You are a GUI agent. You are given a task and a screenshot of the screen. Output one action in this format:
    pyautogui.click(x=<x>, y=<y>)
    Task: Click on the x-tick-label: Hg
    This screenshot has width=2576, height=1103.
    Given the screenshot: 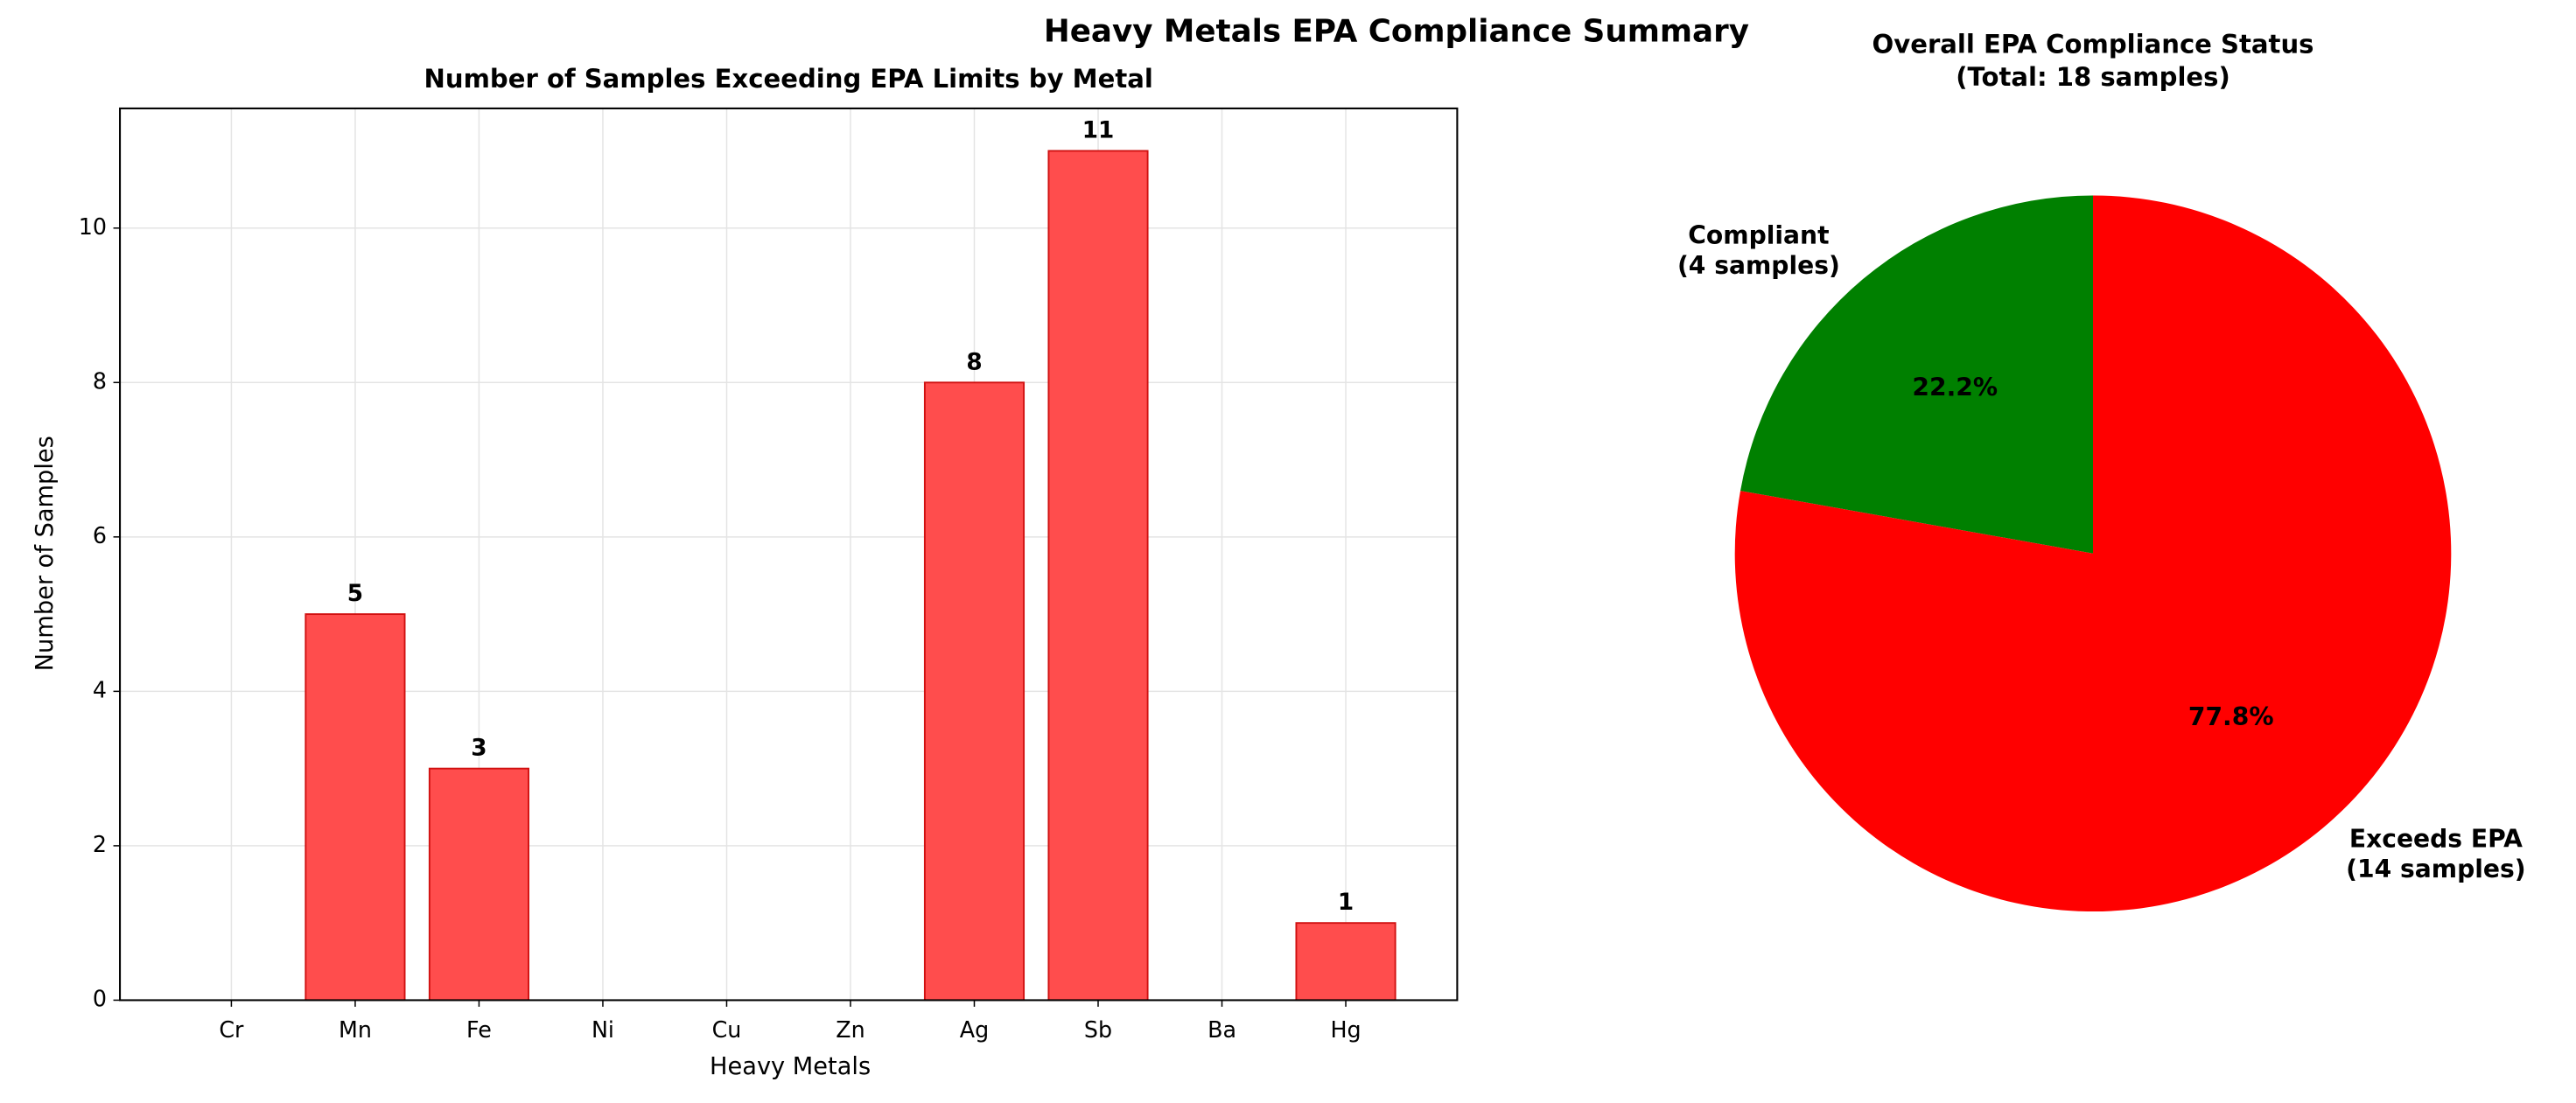 What is the action you would take?
    pyautogui.click(x=1345, y=1029)
    